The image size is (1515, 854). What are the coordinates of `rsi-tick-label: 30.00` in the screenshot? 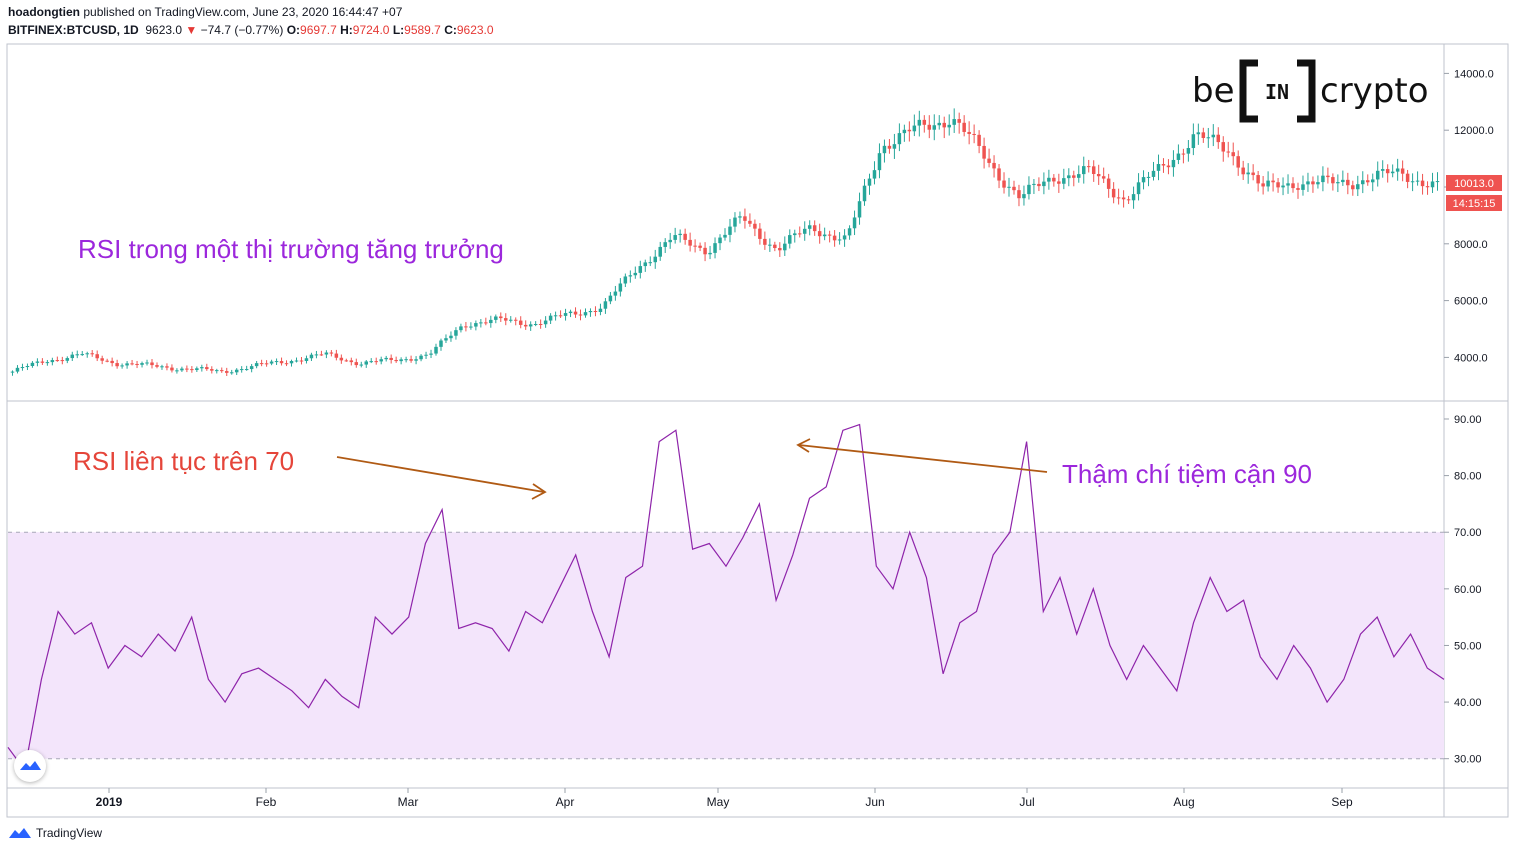 It's located at (1468, 760).